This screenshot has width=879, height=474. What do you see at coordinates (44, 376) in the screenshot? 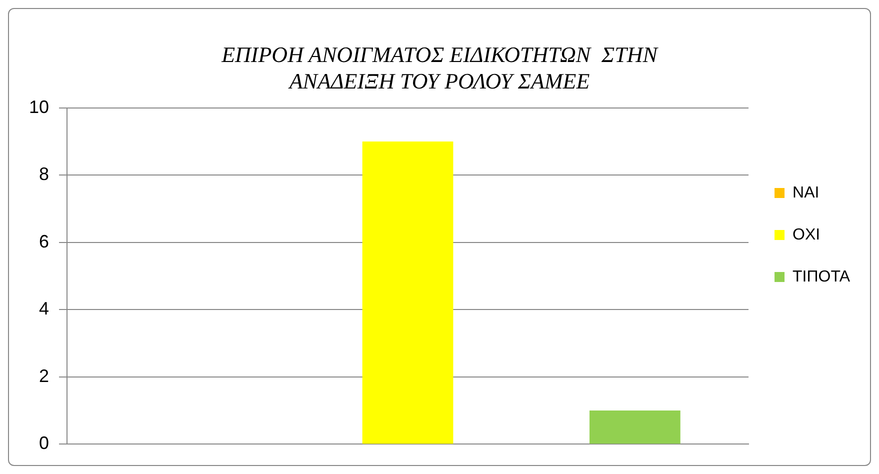
I see `y-tick-label: 2` at bounding box center [44, 376].